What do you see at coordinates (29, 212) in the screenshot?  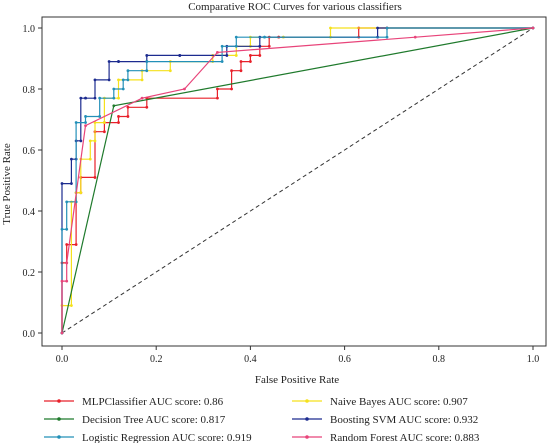 I see `y-tick-label: 0.4` at bounding box center [29, 212].